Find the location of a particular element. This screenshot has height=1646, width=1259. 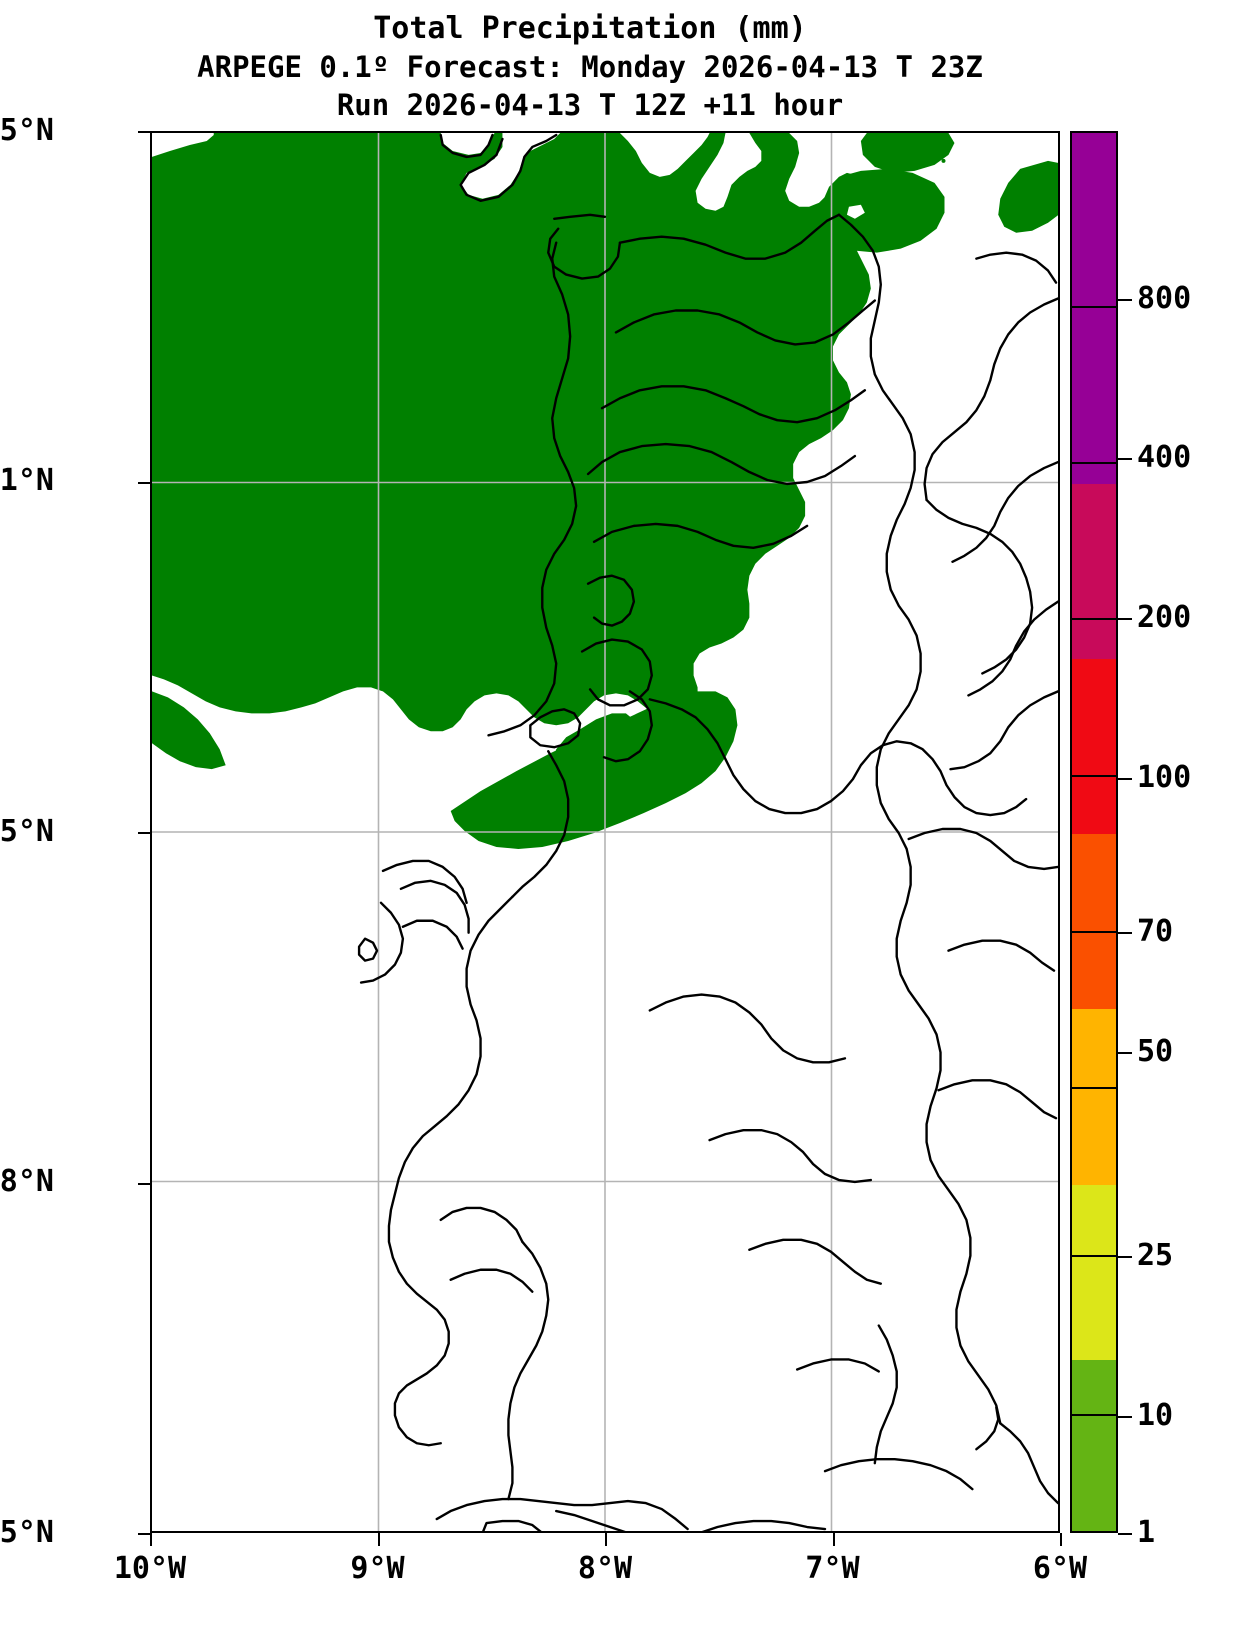

colorbar-label-1: 1 is located at coordinates (1146, 1532).